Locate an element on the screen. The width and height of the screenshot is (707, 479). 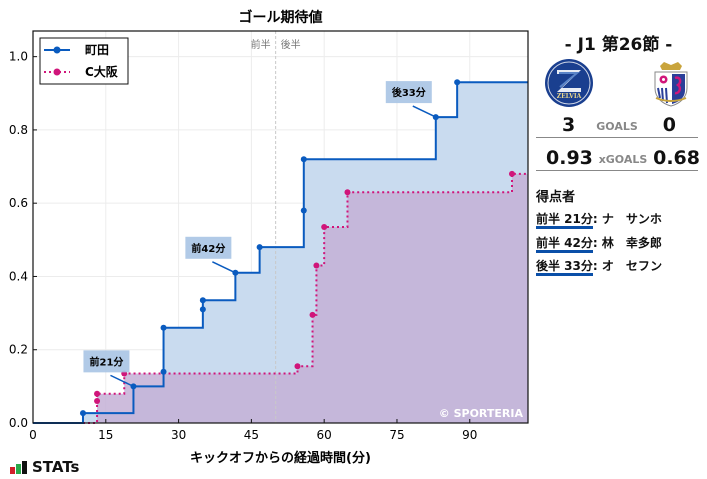
goal-annotation: 後33分 is located at coordinates (409, 92).